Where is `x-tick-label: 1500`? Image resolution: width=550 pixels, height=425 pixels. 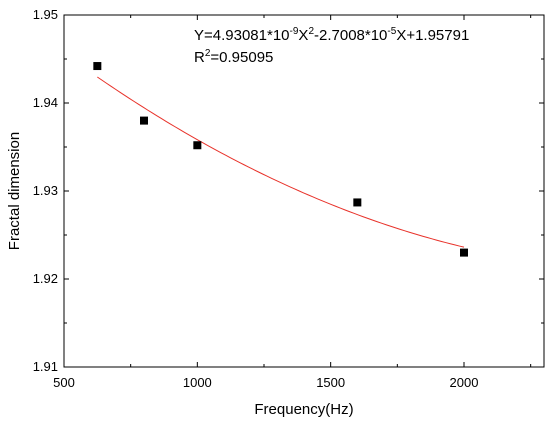
x-tick-label: 1500 is located at coordinates (330, 382).